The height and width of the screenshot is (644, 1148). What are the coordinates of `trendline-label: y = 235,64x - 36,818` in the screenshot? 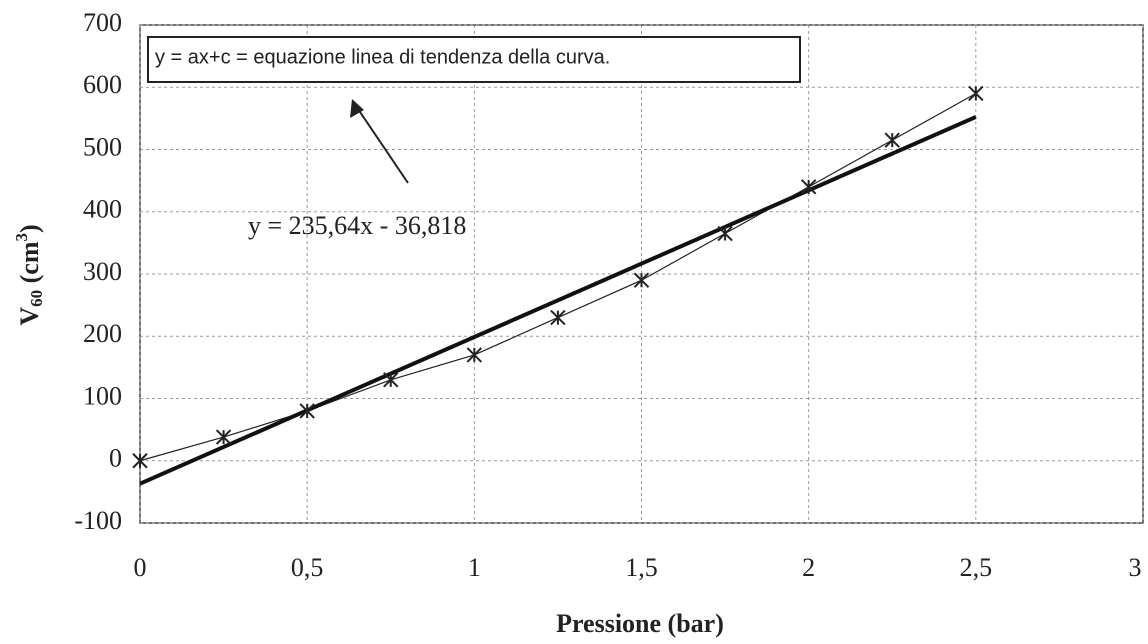 It's located at (357, 225).